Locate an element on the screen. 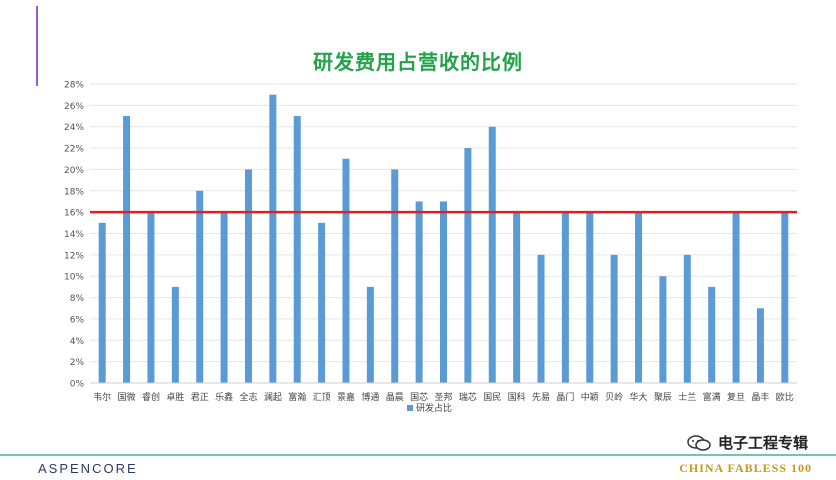 The height and width of the screenshot is (480, 836). x-tick-label: 聚辰 is located at coordinates (663, 397).